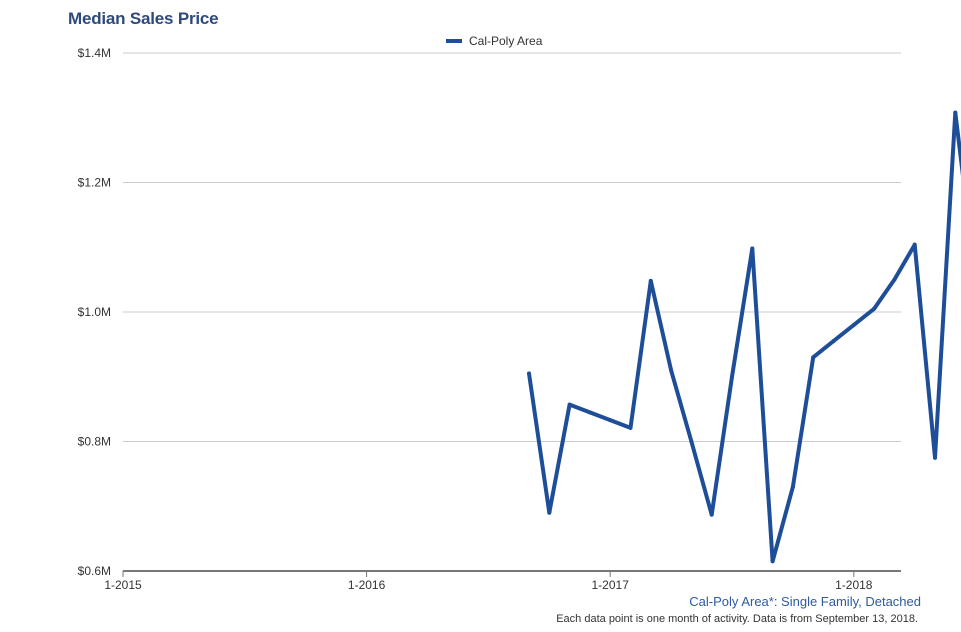  Describe the element at coordinates (611, 585) in the screenshot. I see `x-tick-label: 1-2017` at that location.